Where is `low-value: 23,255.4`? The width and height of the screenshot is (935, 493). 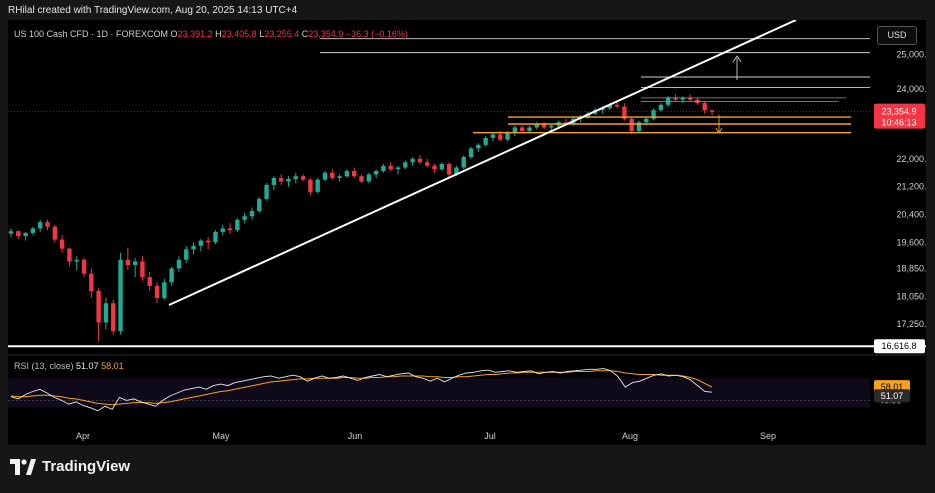 low-value: 23,255.4 is located at coordinates (282, 34).